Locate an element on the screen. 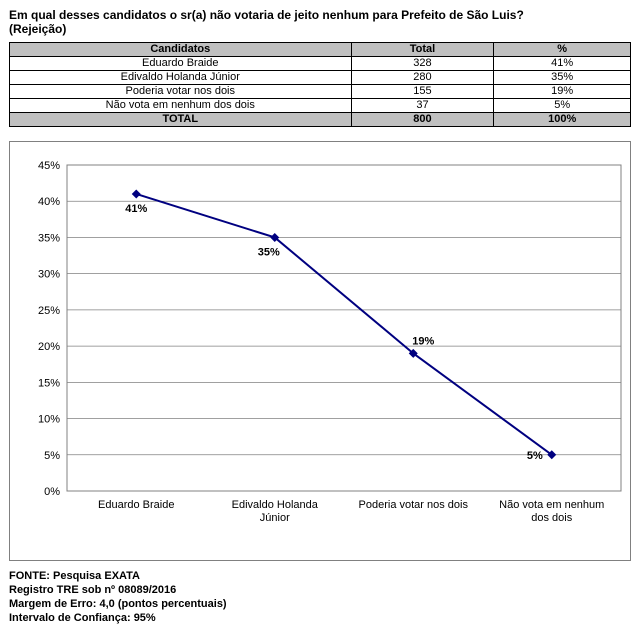 The height and width of the screenshot is (626, 640). x-category-label: Não vota em nenhum is located at coordinates (551, 505).